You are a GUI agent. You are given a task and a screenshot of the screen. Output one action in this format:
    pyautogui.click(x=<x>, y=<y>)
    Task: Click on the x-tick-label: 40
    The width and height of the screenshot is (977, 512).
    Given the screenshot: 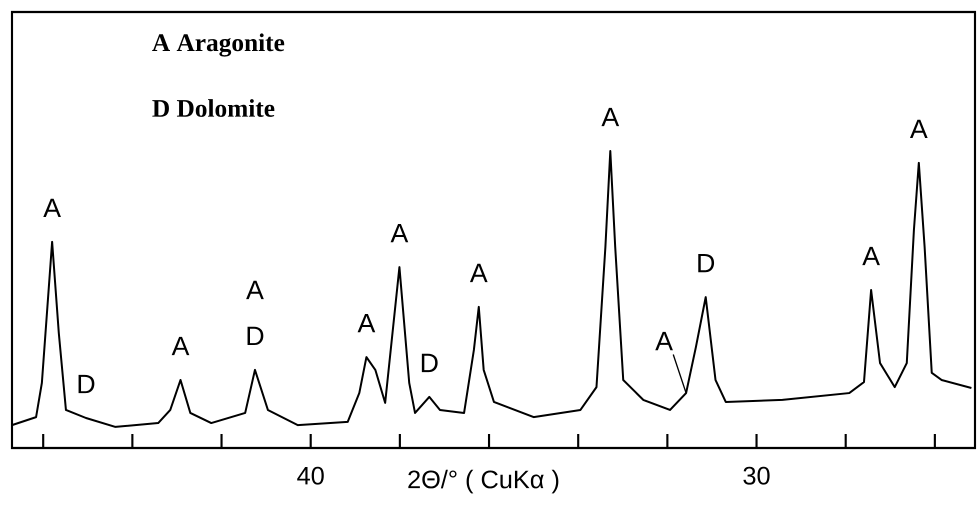 What is the action you would take?
    pyautogui.click(x=310, y=475)
    